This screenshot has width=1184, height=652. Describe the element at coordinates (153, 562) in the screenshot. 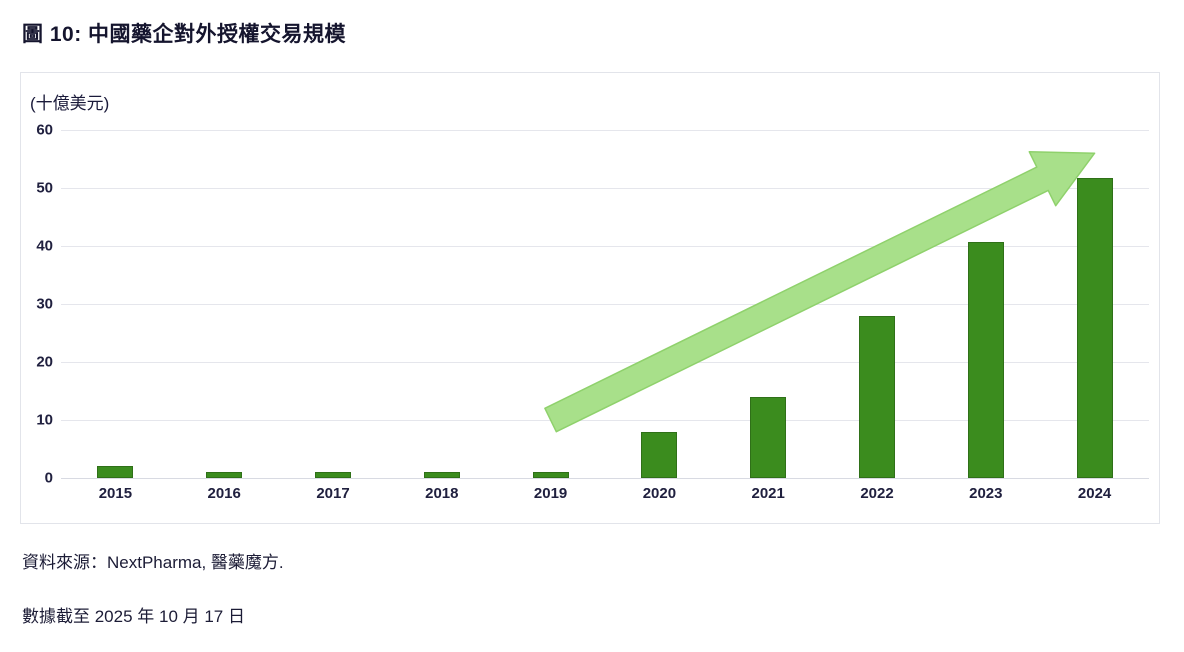

I see `source-note: 資料來源：NextPharma, 醫藥魔方.` at that location.